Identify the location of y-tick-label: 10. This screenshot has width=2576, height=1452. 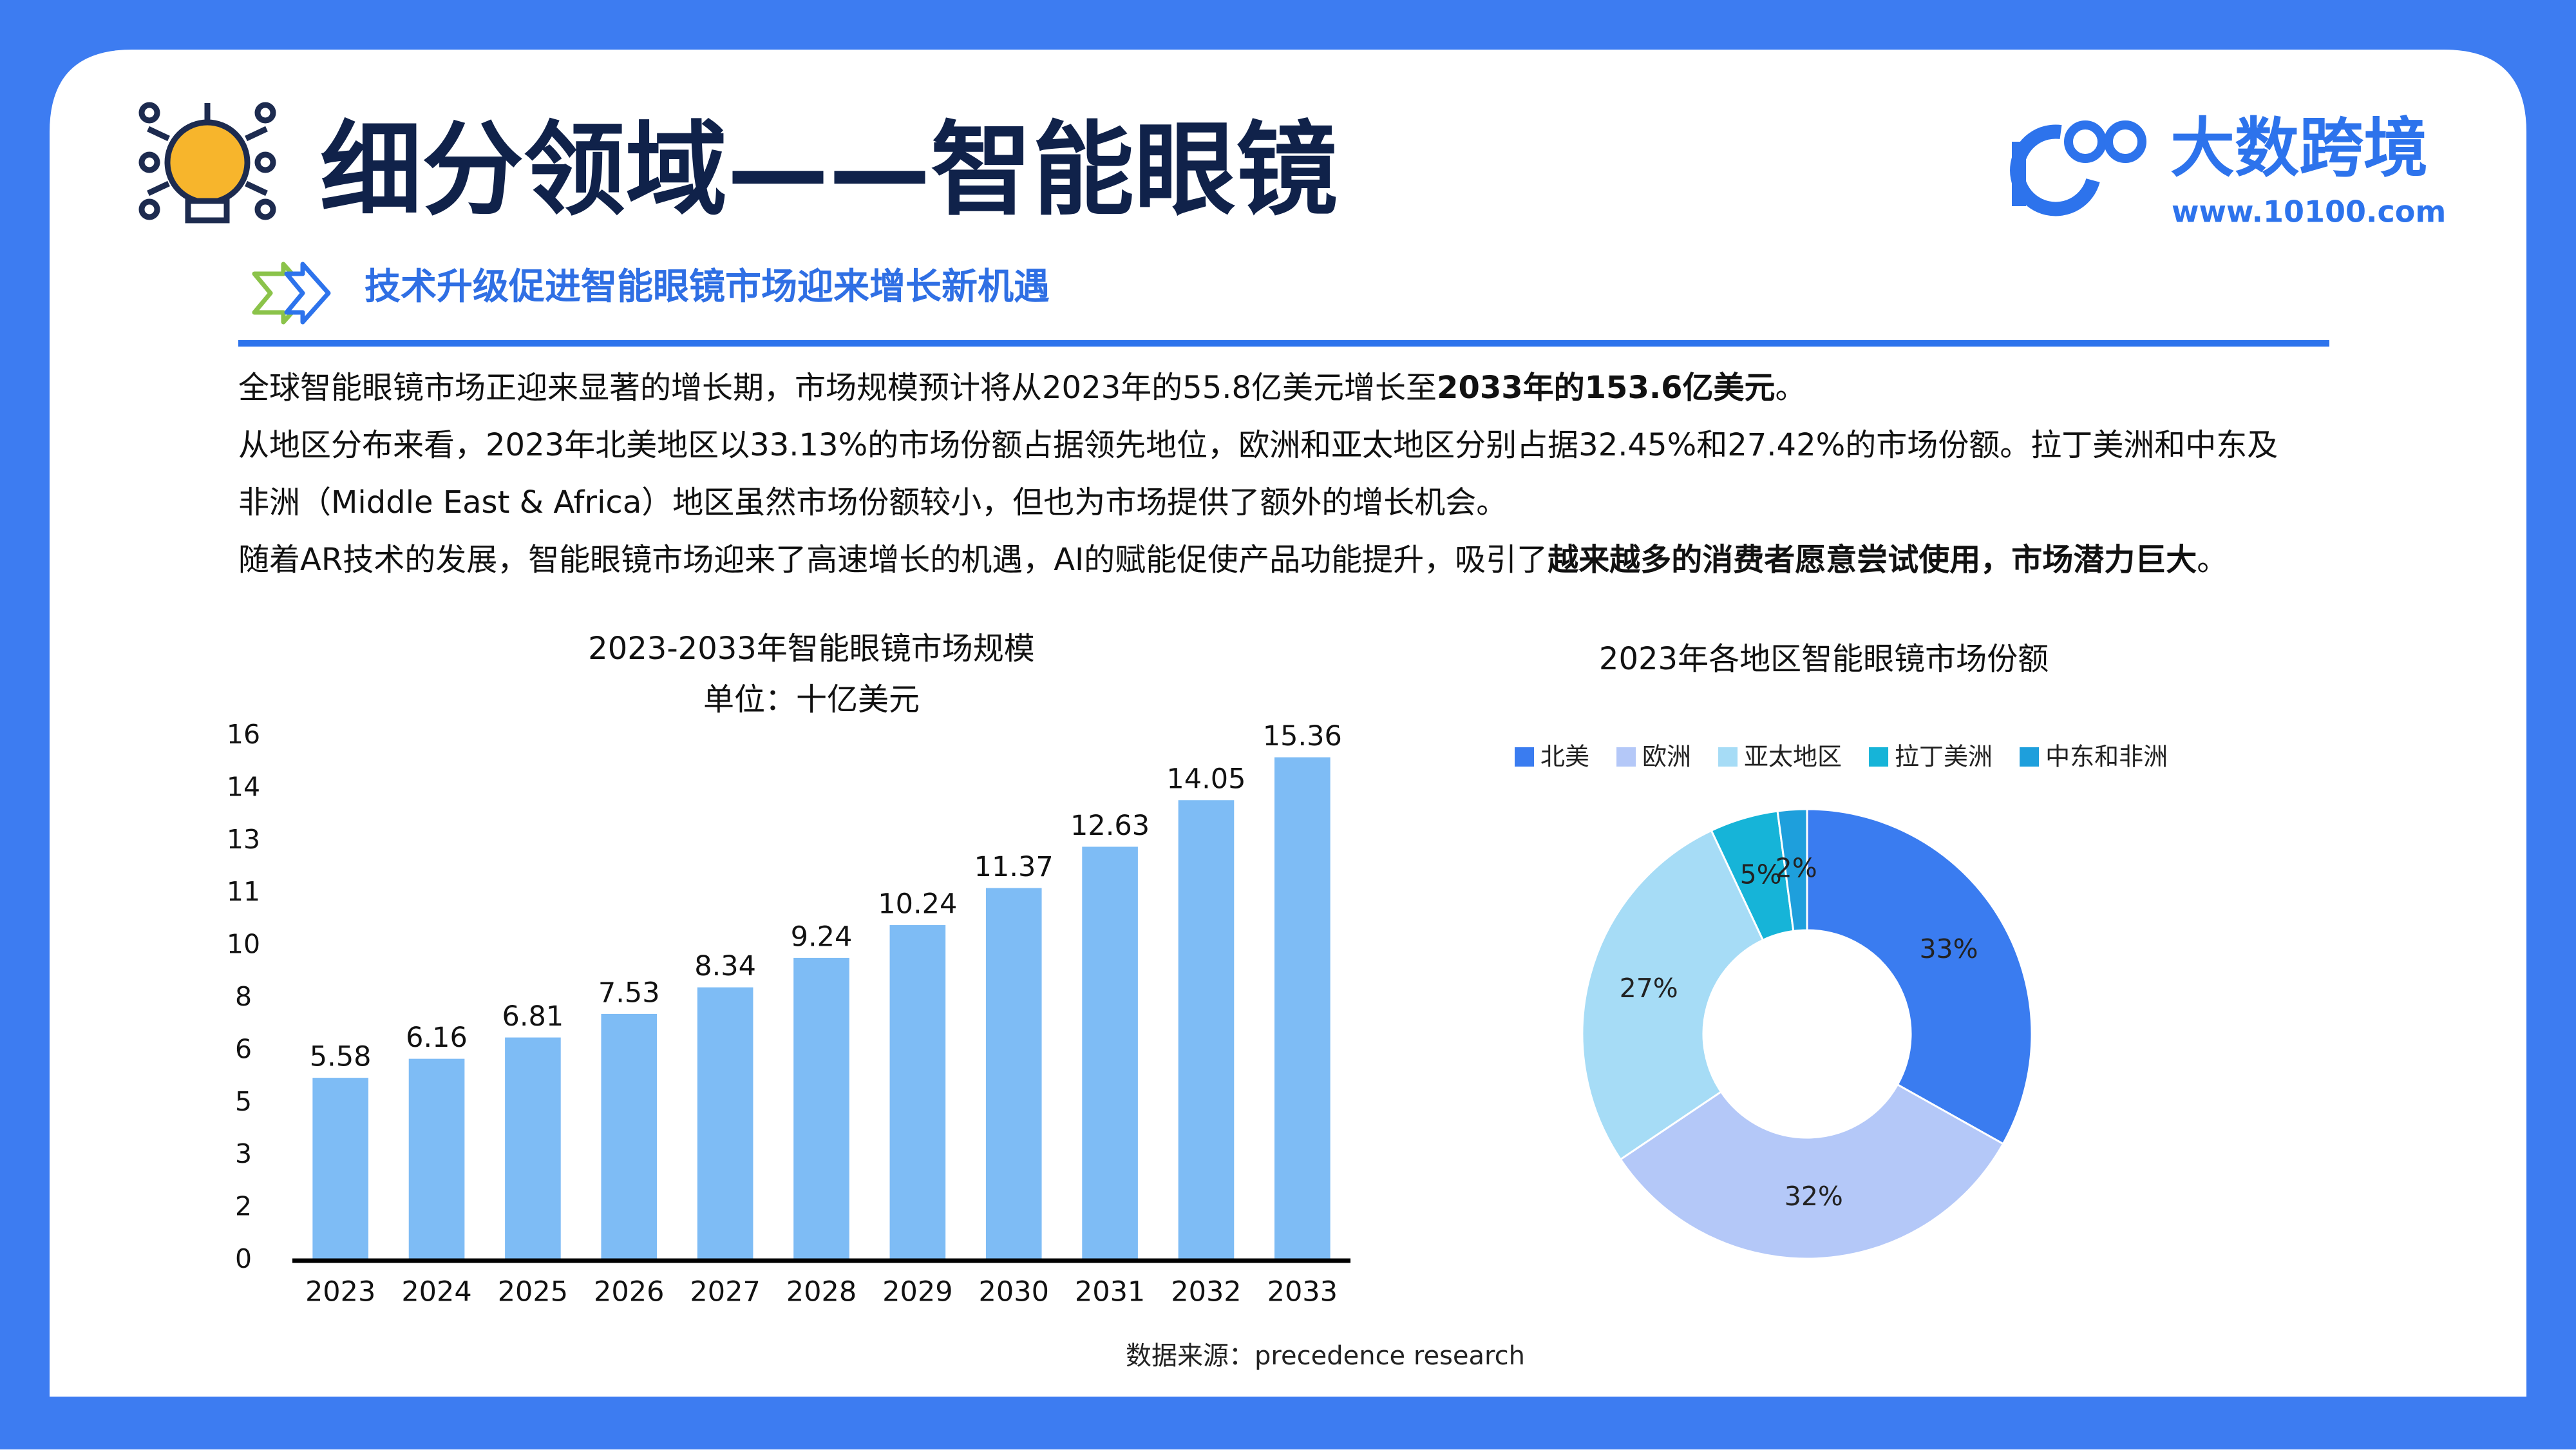
(243, 945).